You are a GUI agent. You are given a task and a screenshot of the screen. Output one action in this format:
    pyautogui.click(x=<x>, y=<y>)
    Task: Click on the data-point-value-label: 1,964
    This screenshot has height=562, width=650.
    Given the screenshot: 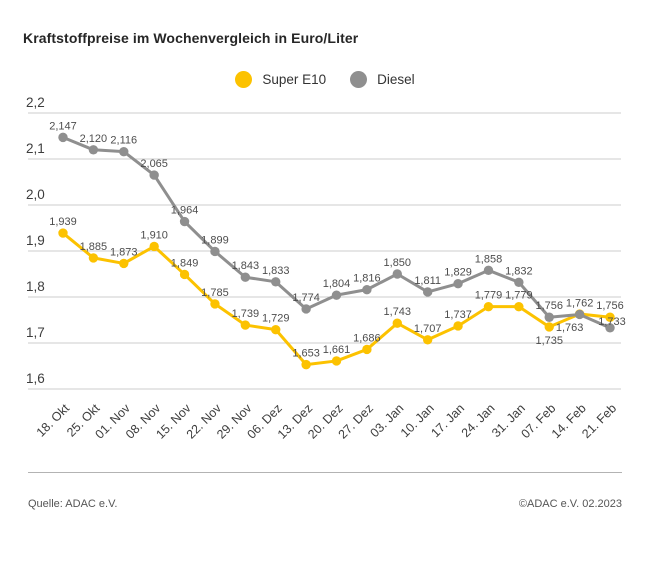 What is the action you would take?
    pyautogui.click(x=185, y=211)
    